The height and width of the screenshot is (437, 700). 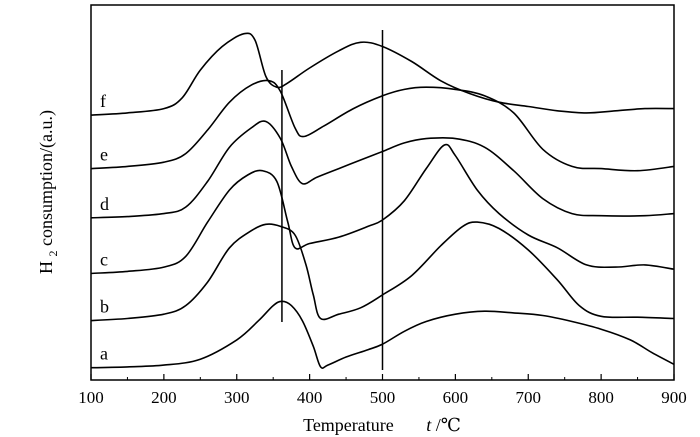 What do you see at coordinates (104, 307) in the screenshot?
I see `series-label-b: b` at bounding box center [104, 307].